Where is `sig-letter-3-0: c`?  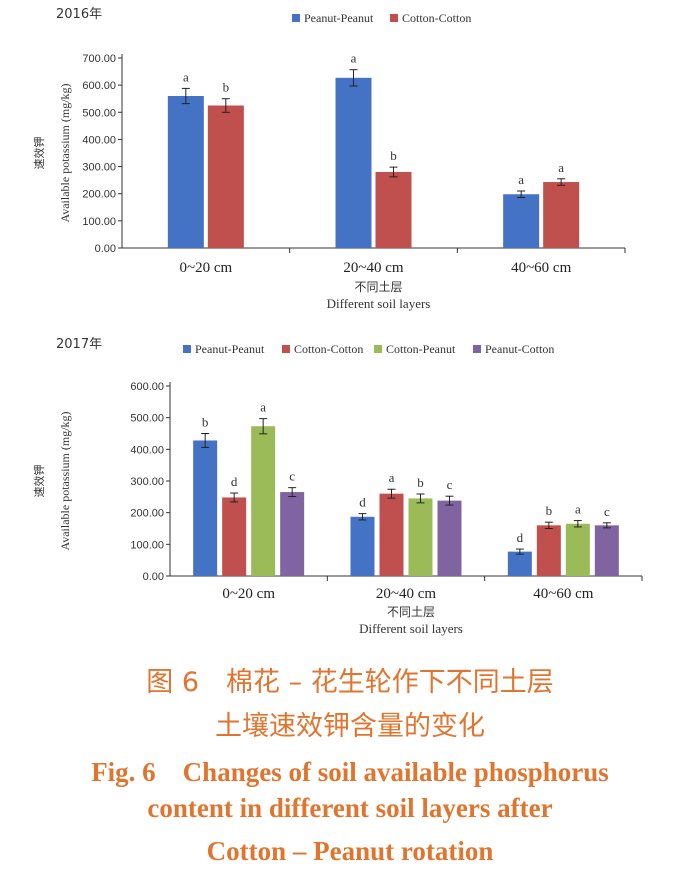 sig-letter-3-0: c is located at coordinates (292, 476).